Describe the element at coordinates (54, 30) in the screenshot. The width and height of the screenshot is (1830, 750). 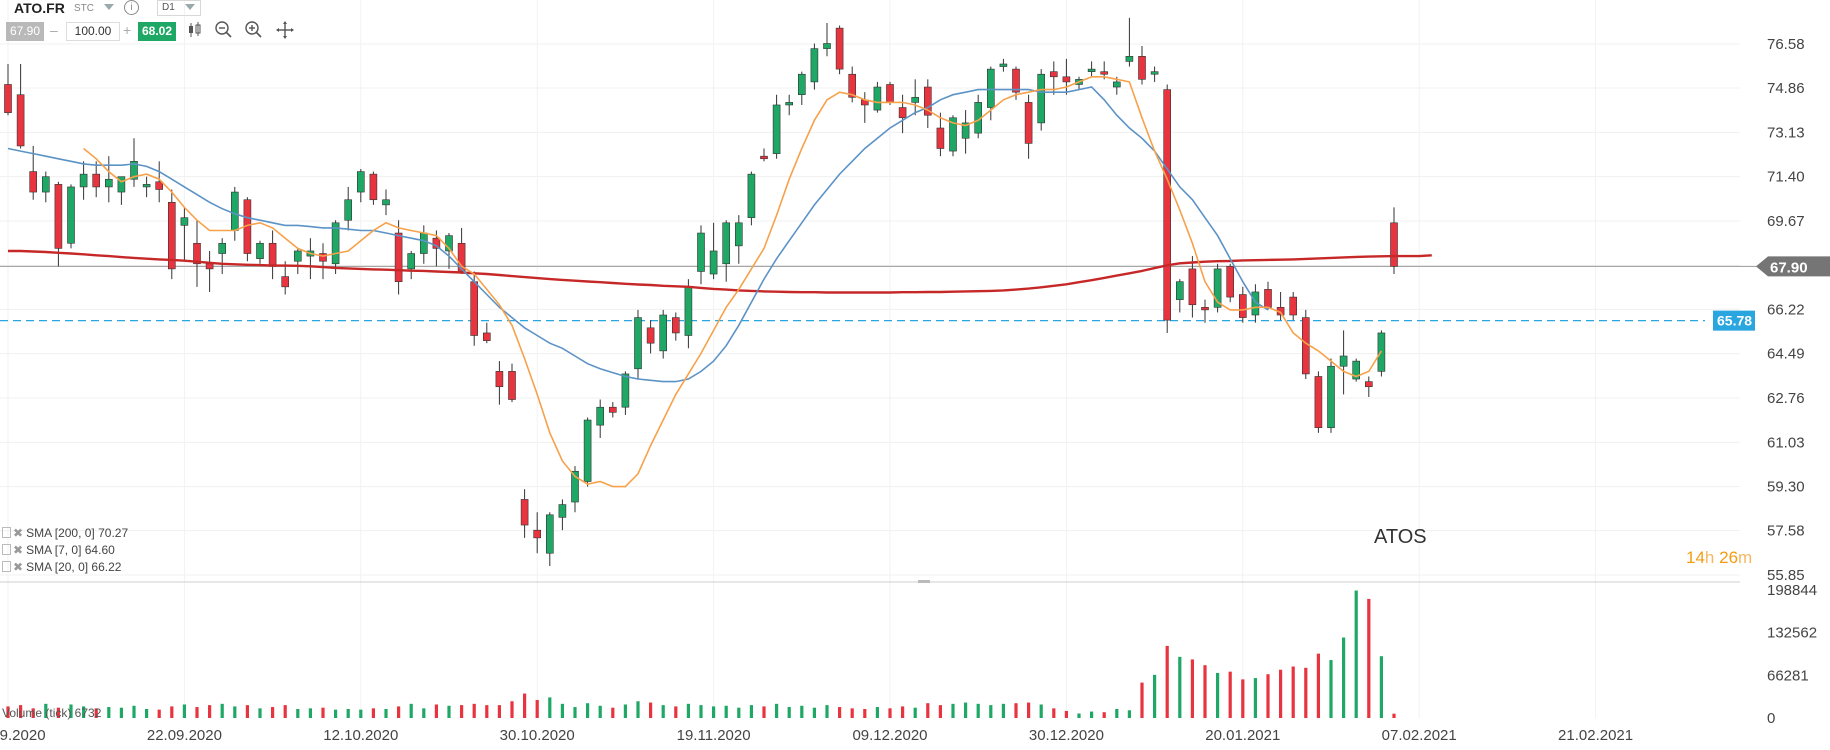
I see `quantity-decrease-button: –` at that location.